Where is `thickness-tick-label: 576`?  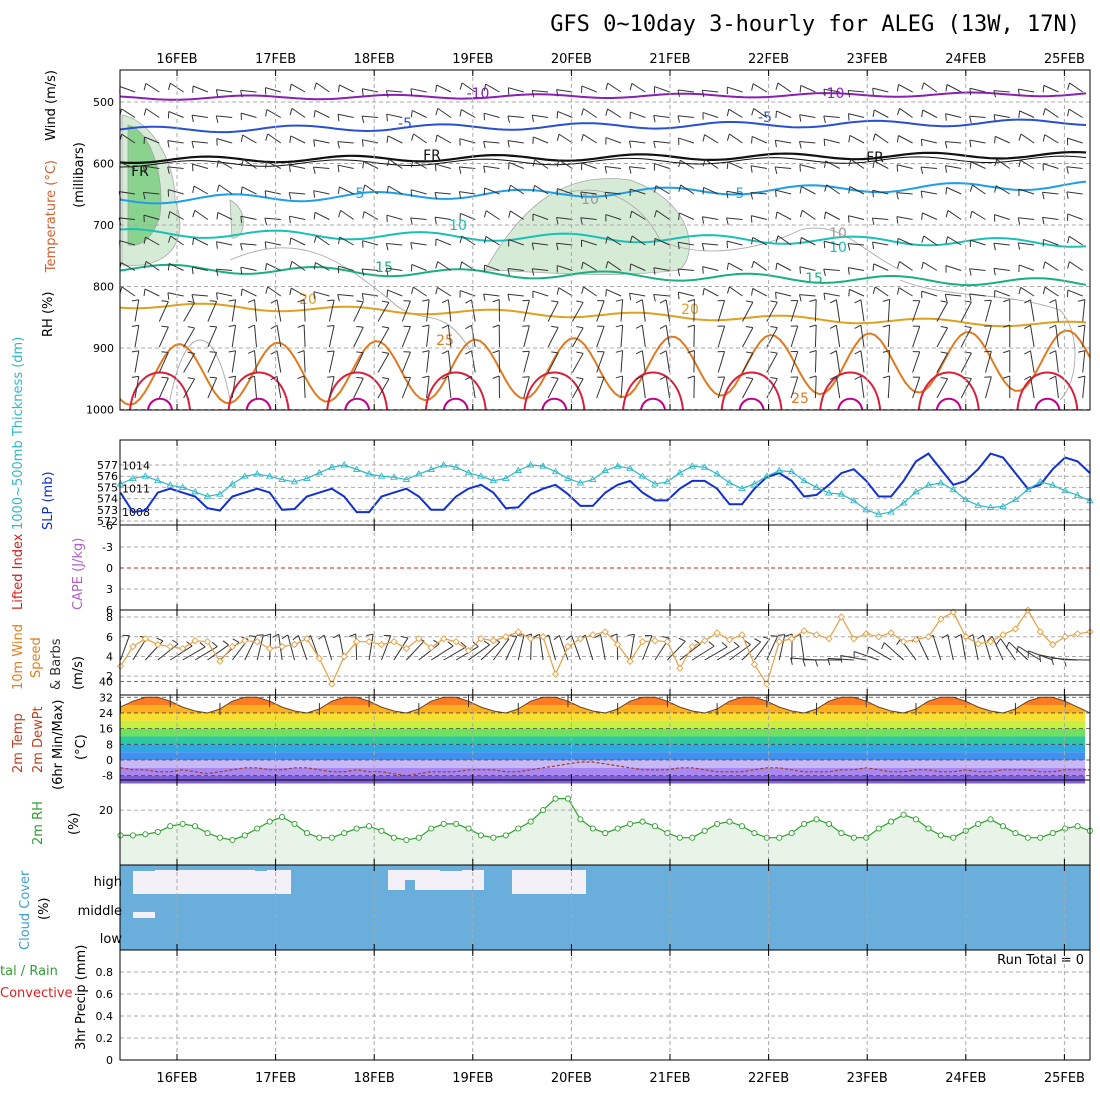 thickness-tick-label: 576 is located at coordinates (107, 476).